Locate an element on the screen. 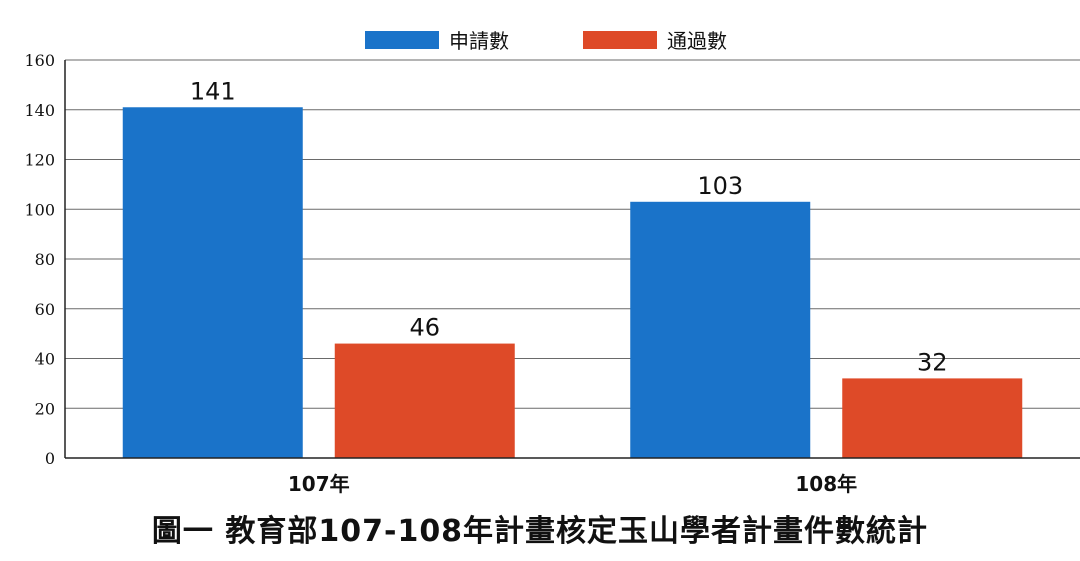  y-tick-label: 40 is located at coordinates (45, 359).